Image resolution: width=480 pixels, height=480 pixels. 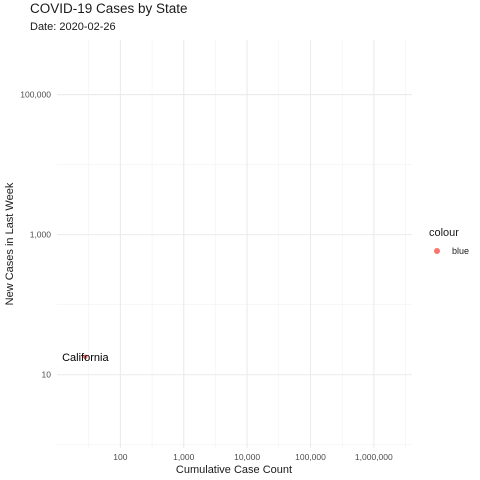 What do you see at coordinates (120, 457) in the screenshot?
I see `x-tick-label: 100` at bounding box center [120, 457].